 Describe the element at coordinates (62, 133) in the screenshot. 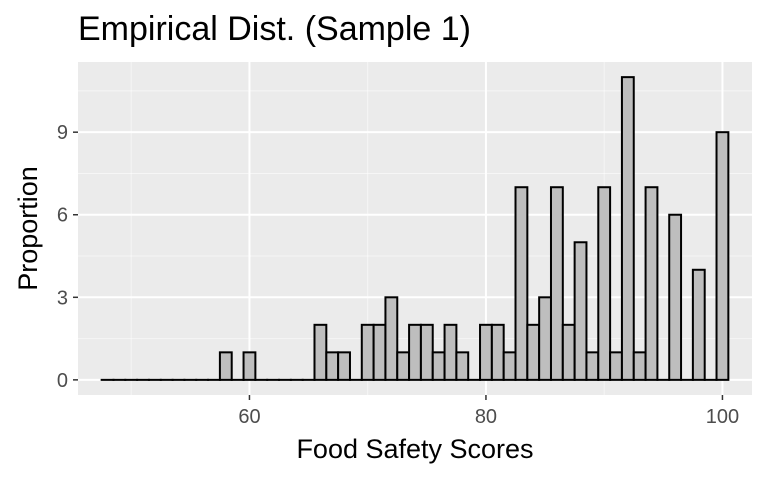

I see `y-tick-label: 9` at that location.